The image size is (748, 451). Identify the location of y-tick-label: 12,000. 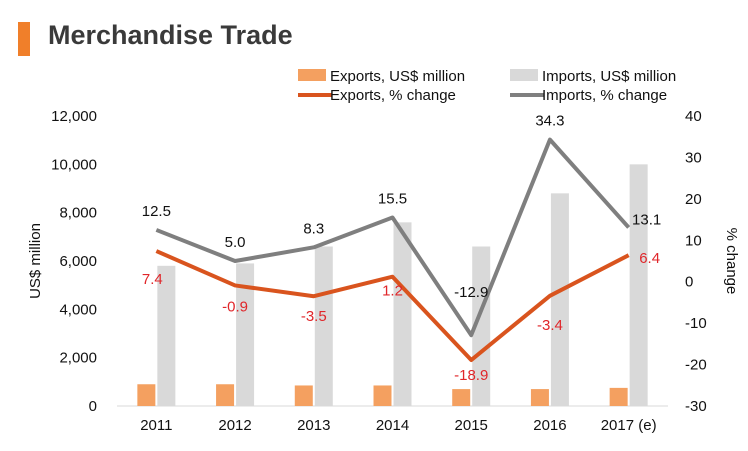
(74, 116).